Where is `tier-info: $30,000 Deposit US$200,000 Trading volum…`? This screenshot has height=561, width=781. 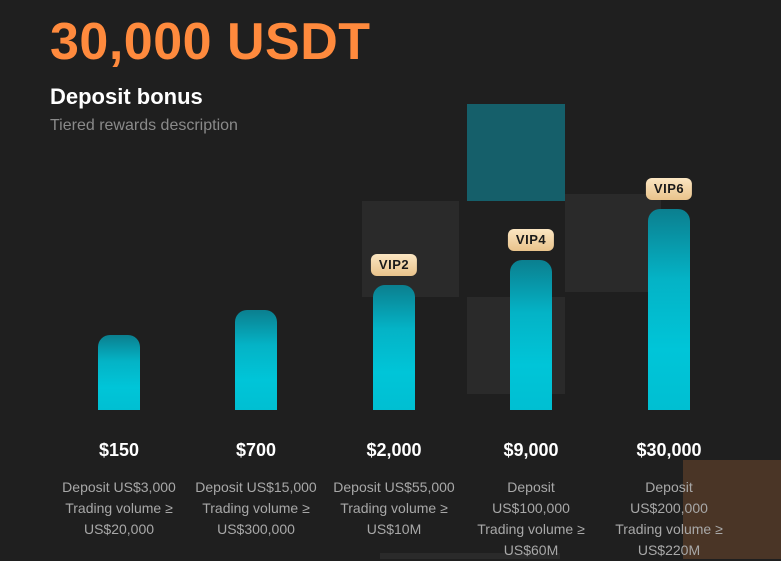
tier-info: $30,000 Deposit US$200,000 Trading volum… is located at coordinates (669, 500).